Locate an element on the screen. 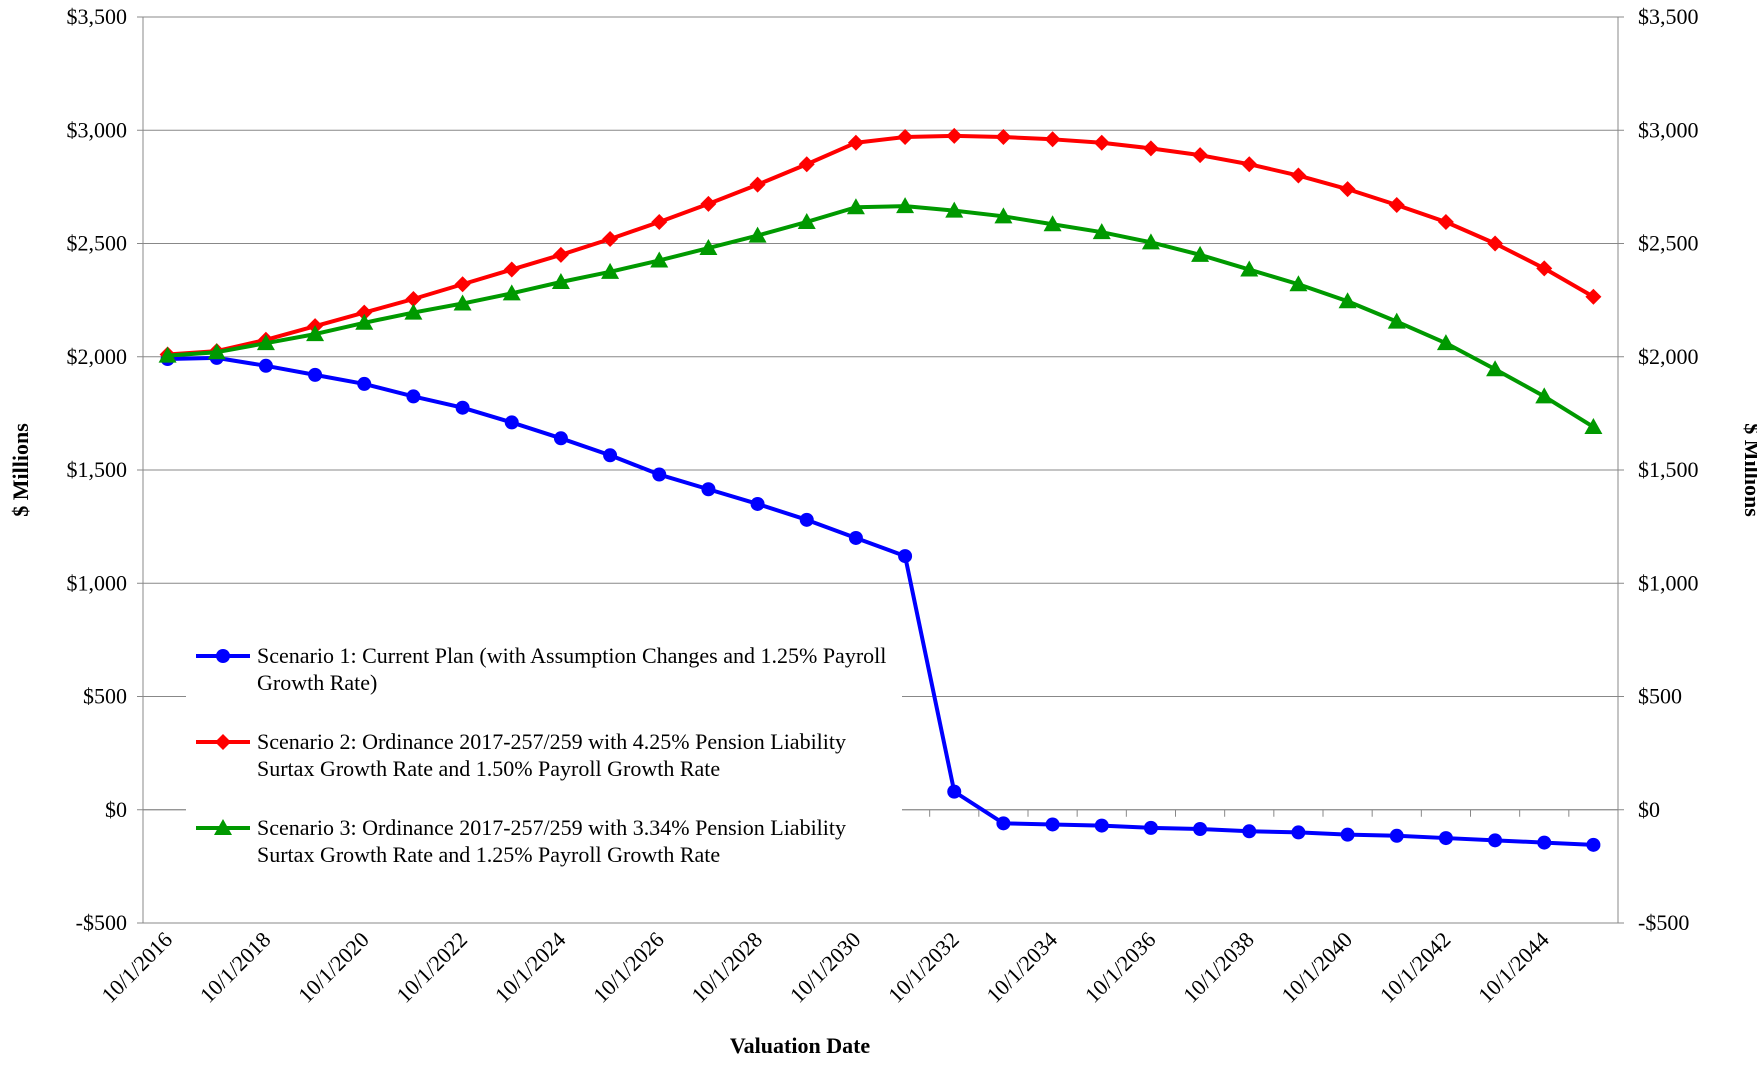  y2-tick-label: $1,500 is located at coordinates (1668, 469).